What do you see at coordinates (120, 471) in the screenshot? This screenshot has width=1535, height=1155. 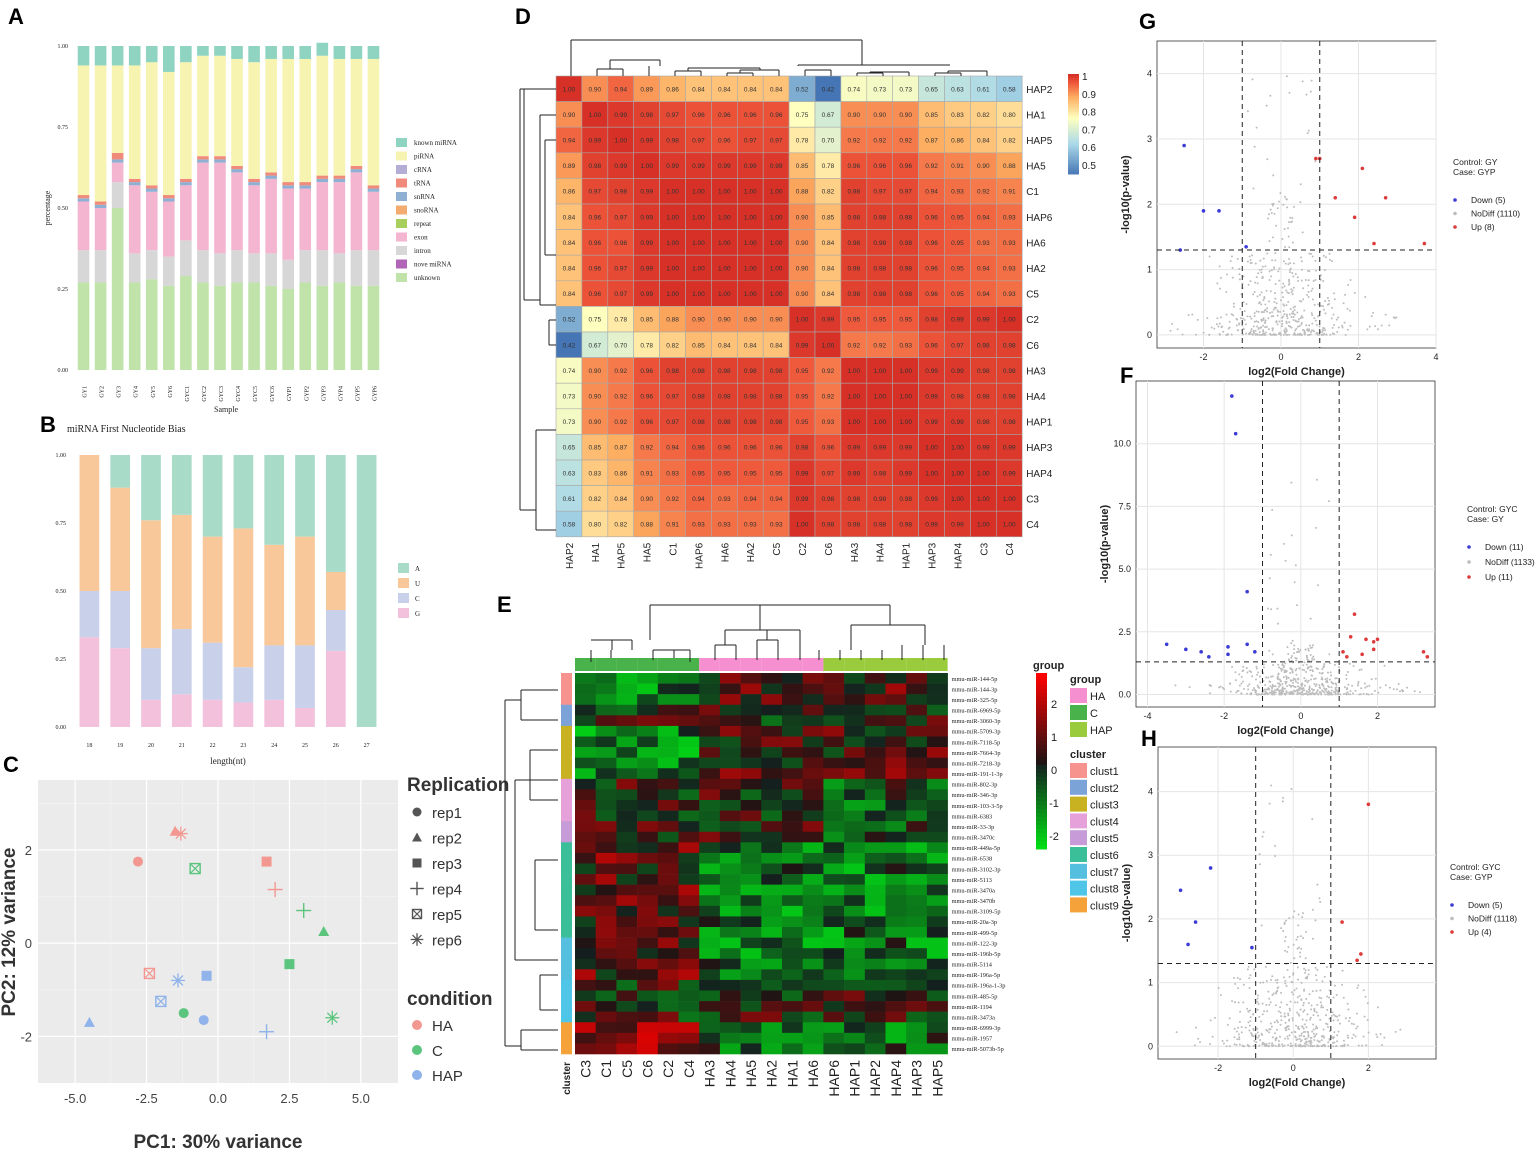 I see `bar-segment-A` at bounding box center [120, 471].